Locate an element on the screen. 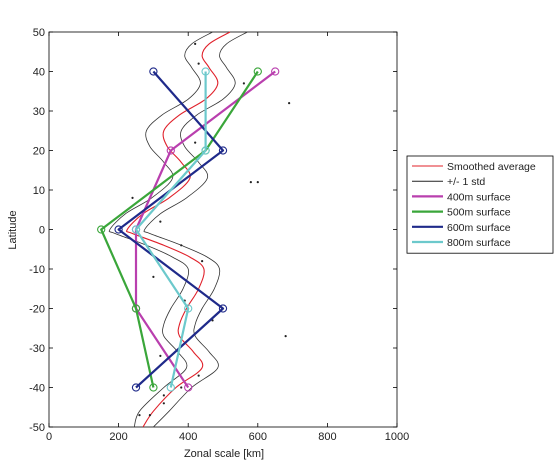 Image resolution: width=560 pixels, height=465 pixels. legend-label: +/- 1 std is located at coordinates (466, 182).